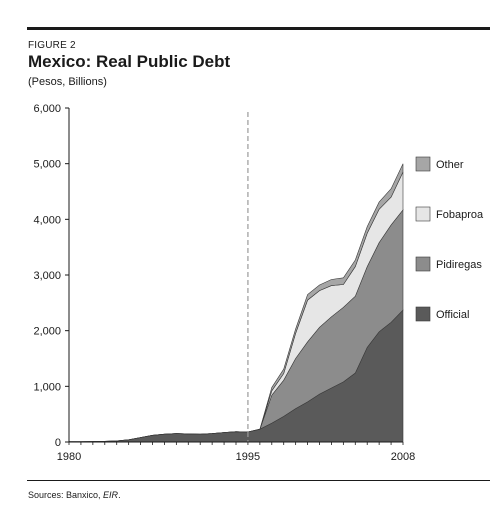  Describe the element at coordinates (111, 495) in the screenshot. I see `source-italic: EIR` at that location.